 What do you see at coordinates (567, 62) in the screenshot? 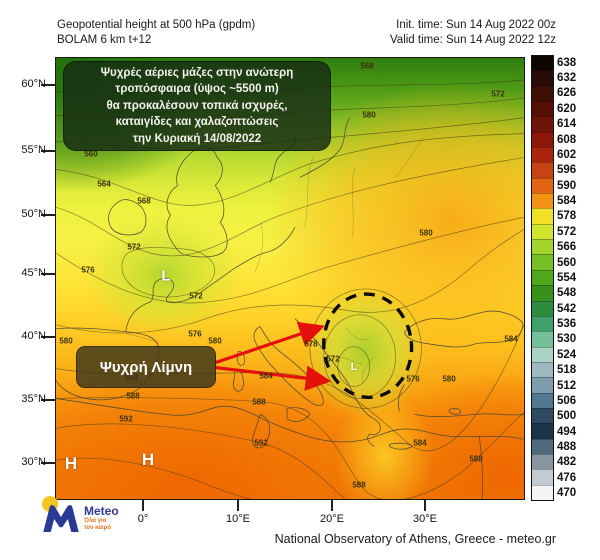
I see `colorbar-value: 638` at bounding box center [567, 62].